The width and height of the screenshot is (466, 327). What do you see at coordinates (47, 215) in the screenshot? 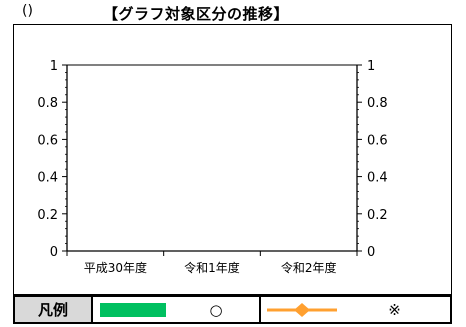
I see `y-left-tick-label: 0.2` at bounding box center [47, 215].